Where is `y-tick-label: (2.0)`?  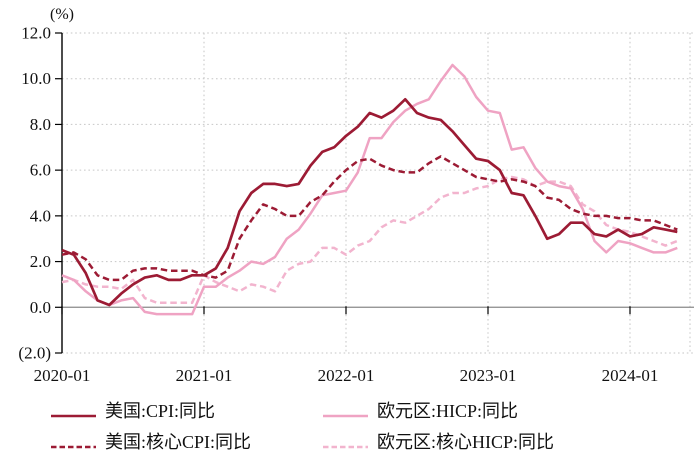
y-tick-label: (2.0) is located at coordinates (34, 353).